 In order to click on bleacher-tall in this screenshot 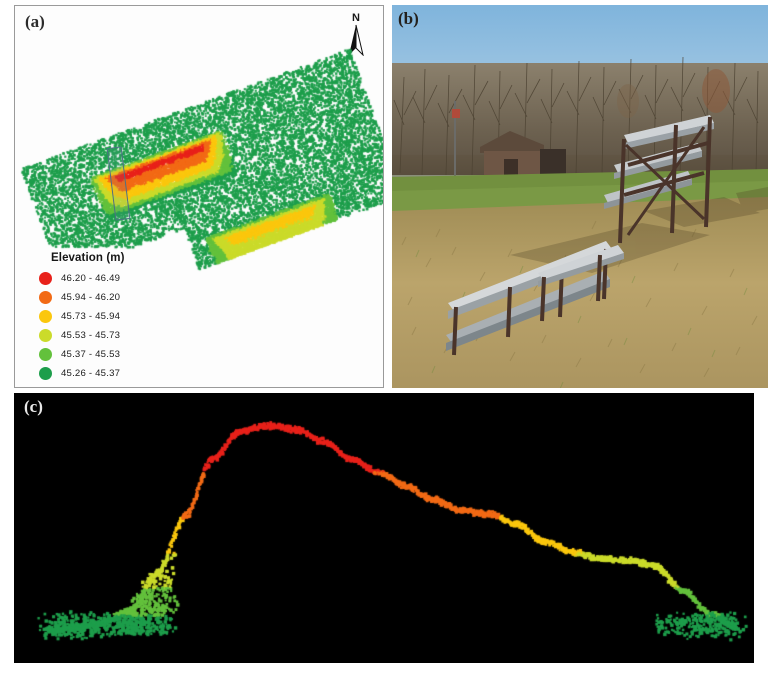, I will do `click(659, 179)`.